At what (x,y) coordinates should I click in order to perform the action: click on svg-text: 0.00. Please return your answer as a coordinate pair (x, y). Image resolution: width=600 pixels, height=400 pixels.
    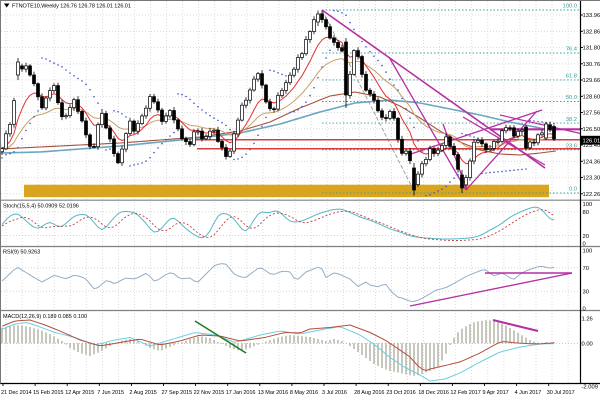
    Looking at the image, I should click on (587, 345).